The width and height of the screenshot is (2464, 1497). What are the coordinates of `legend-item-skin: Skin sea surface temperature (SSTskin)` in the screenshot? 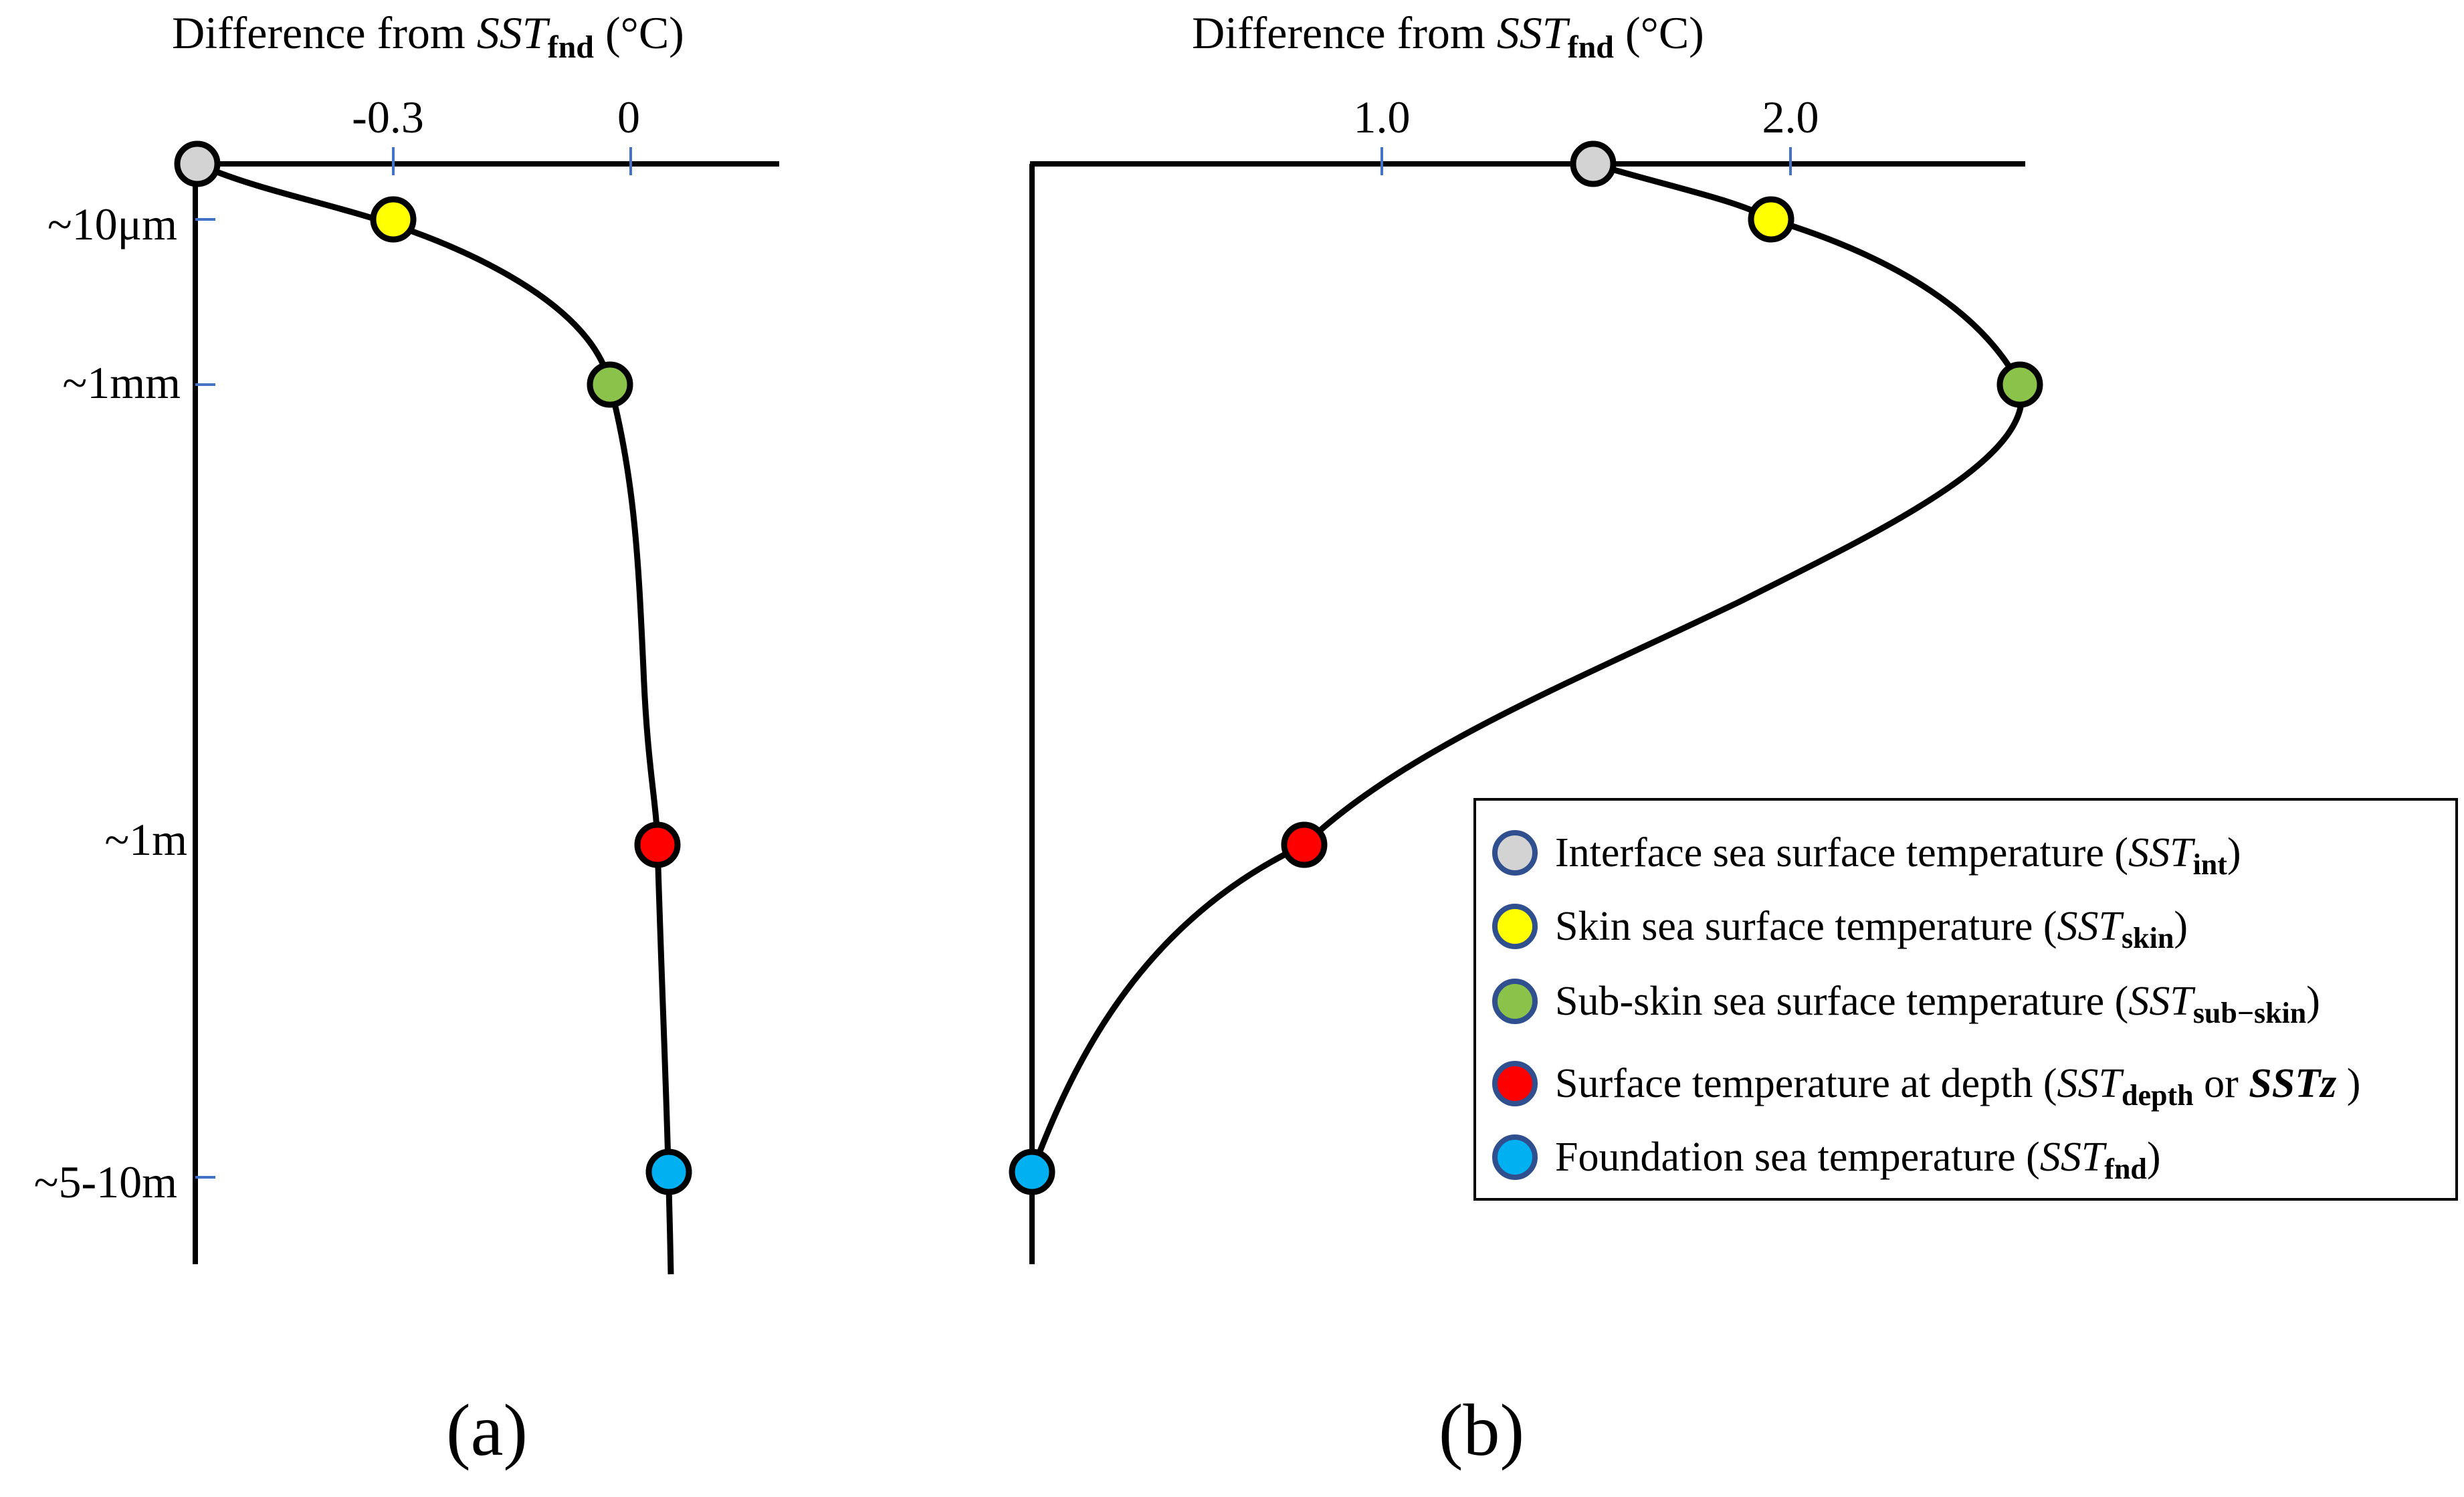 It's located at (1840, 929).